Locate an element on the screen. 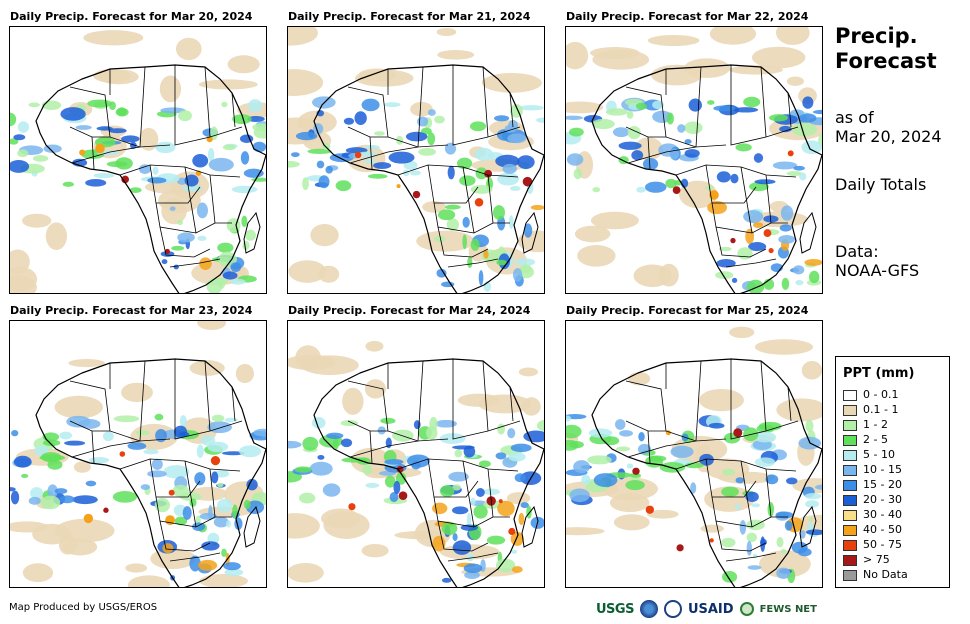 This screenshot has height=624, width=970. panel-title-4: Daily Precip. Forecast for Mar 23, 2024 is located at coordinates (131, 310).